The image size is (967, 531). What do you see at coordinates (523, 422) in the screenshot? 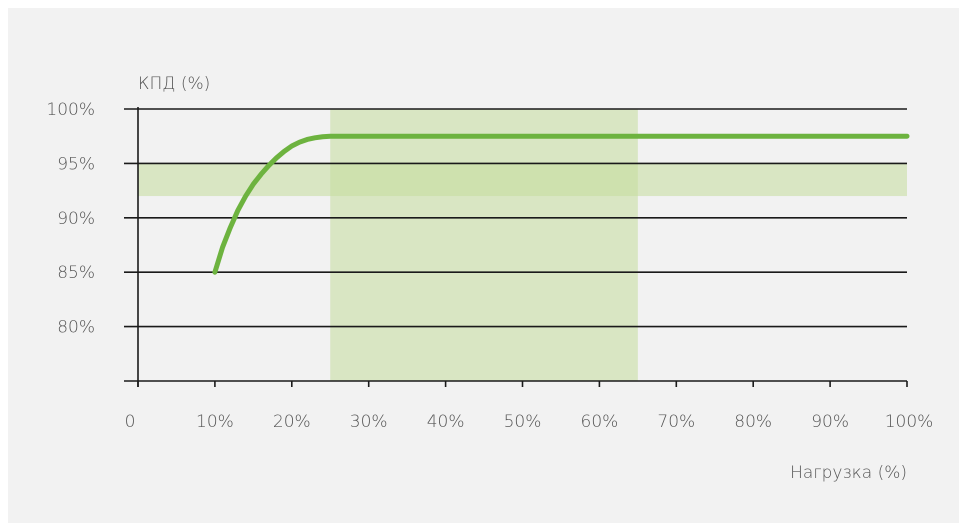
I see `x-tick-label-5: 50%` at bounding box center [523, 422].